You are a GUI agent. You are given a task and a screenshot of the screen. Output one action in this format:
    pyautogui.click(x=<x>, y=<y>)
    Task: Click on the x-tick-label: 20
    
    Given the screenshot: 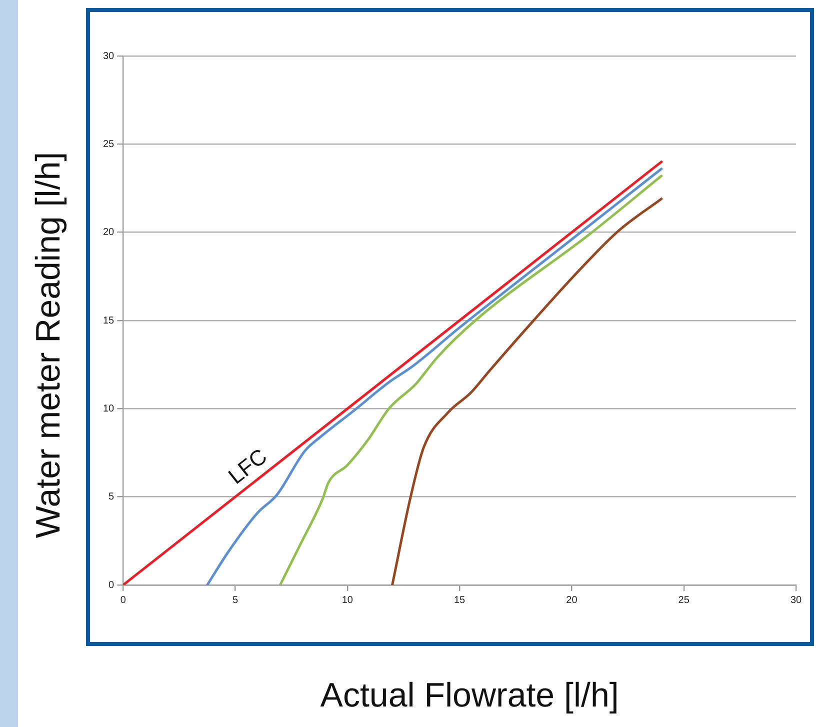 What is the action you would take?
    pyautogui.click(x=572, y=600)
    